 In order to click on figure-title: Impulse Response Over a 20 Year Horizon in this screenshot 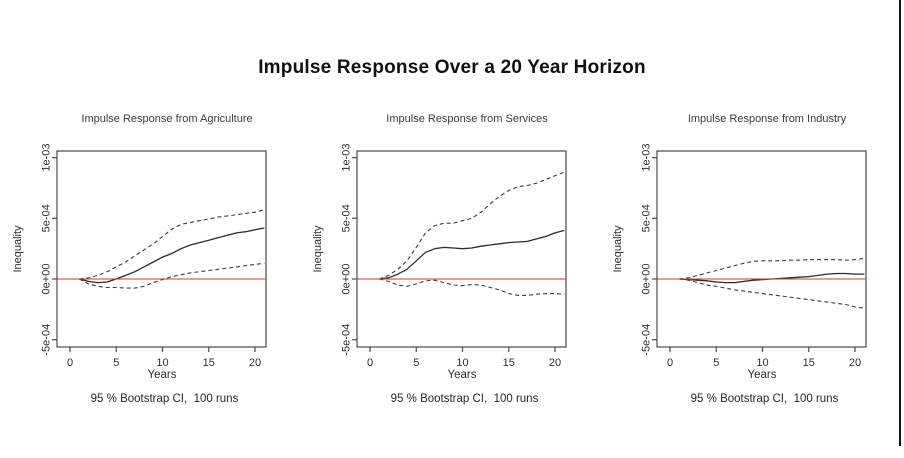, I will do `click(452, 67)`.